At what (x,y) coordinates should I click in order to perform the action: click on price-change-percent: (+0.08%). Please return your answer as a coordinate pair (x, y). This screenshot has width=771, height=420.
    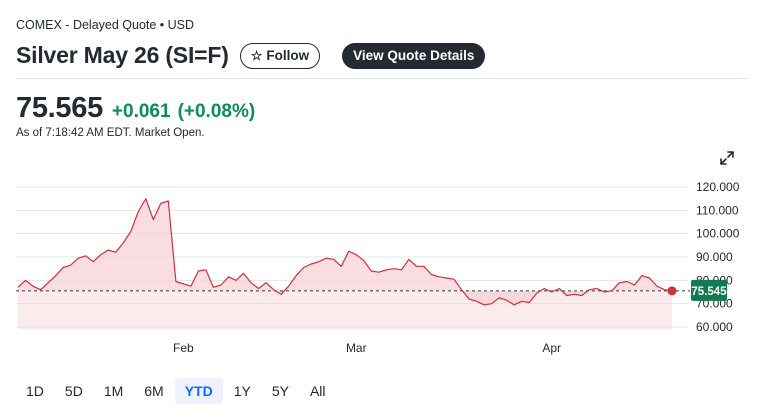
    Looking at the image, I should click on (216, 111).